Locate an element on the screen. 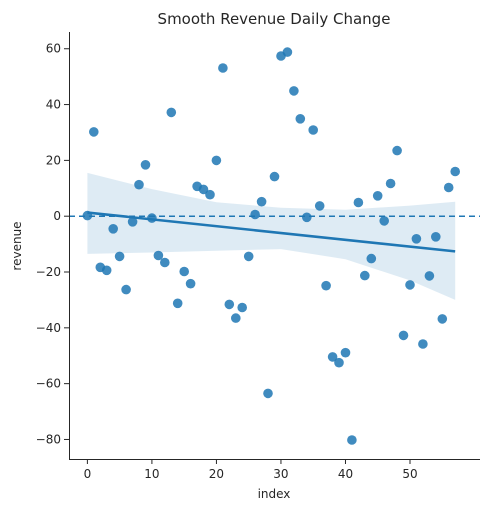  x-axis-label: index is located at coordinates (274, 494).